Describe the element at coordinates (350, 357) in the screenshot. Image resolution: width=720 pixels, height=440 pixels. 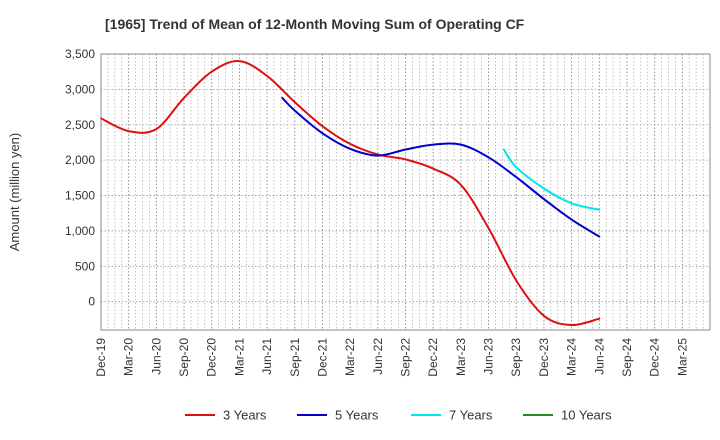
I see `x-tick-label-9: Mar-22` at that location.